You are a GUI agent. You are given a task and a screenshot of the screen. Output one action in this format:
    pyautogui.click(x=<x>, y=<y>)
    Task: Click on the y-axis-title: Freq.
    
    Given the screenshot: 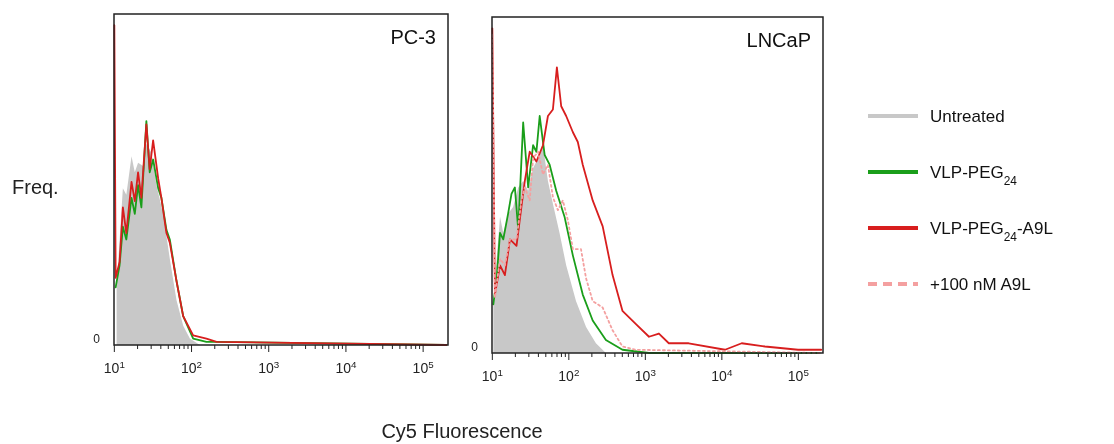 What is the action you would take?
    pyautogui.click(x=35, y=187)
    